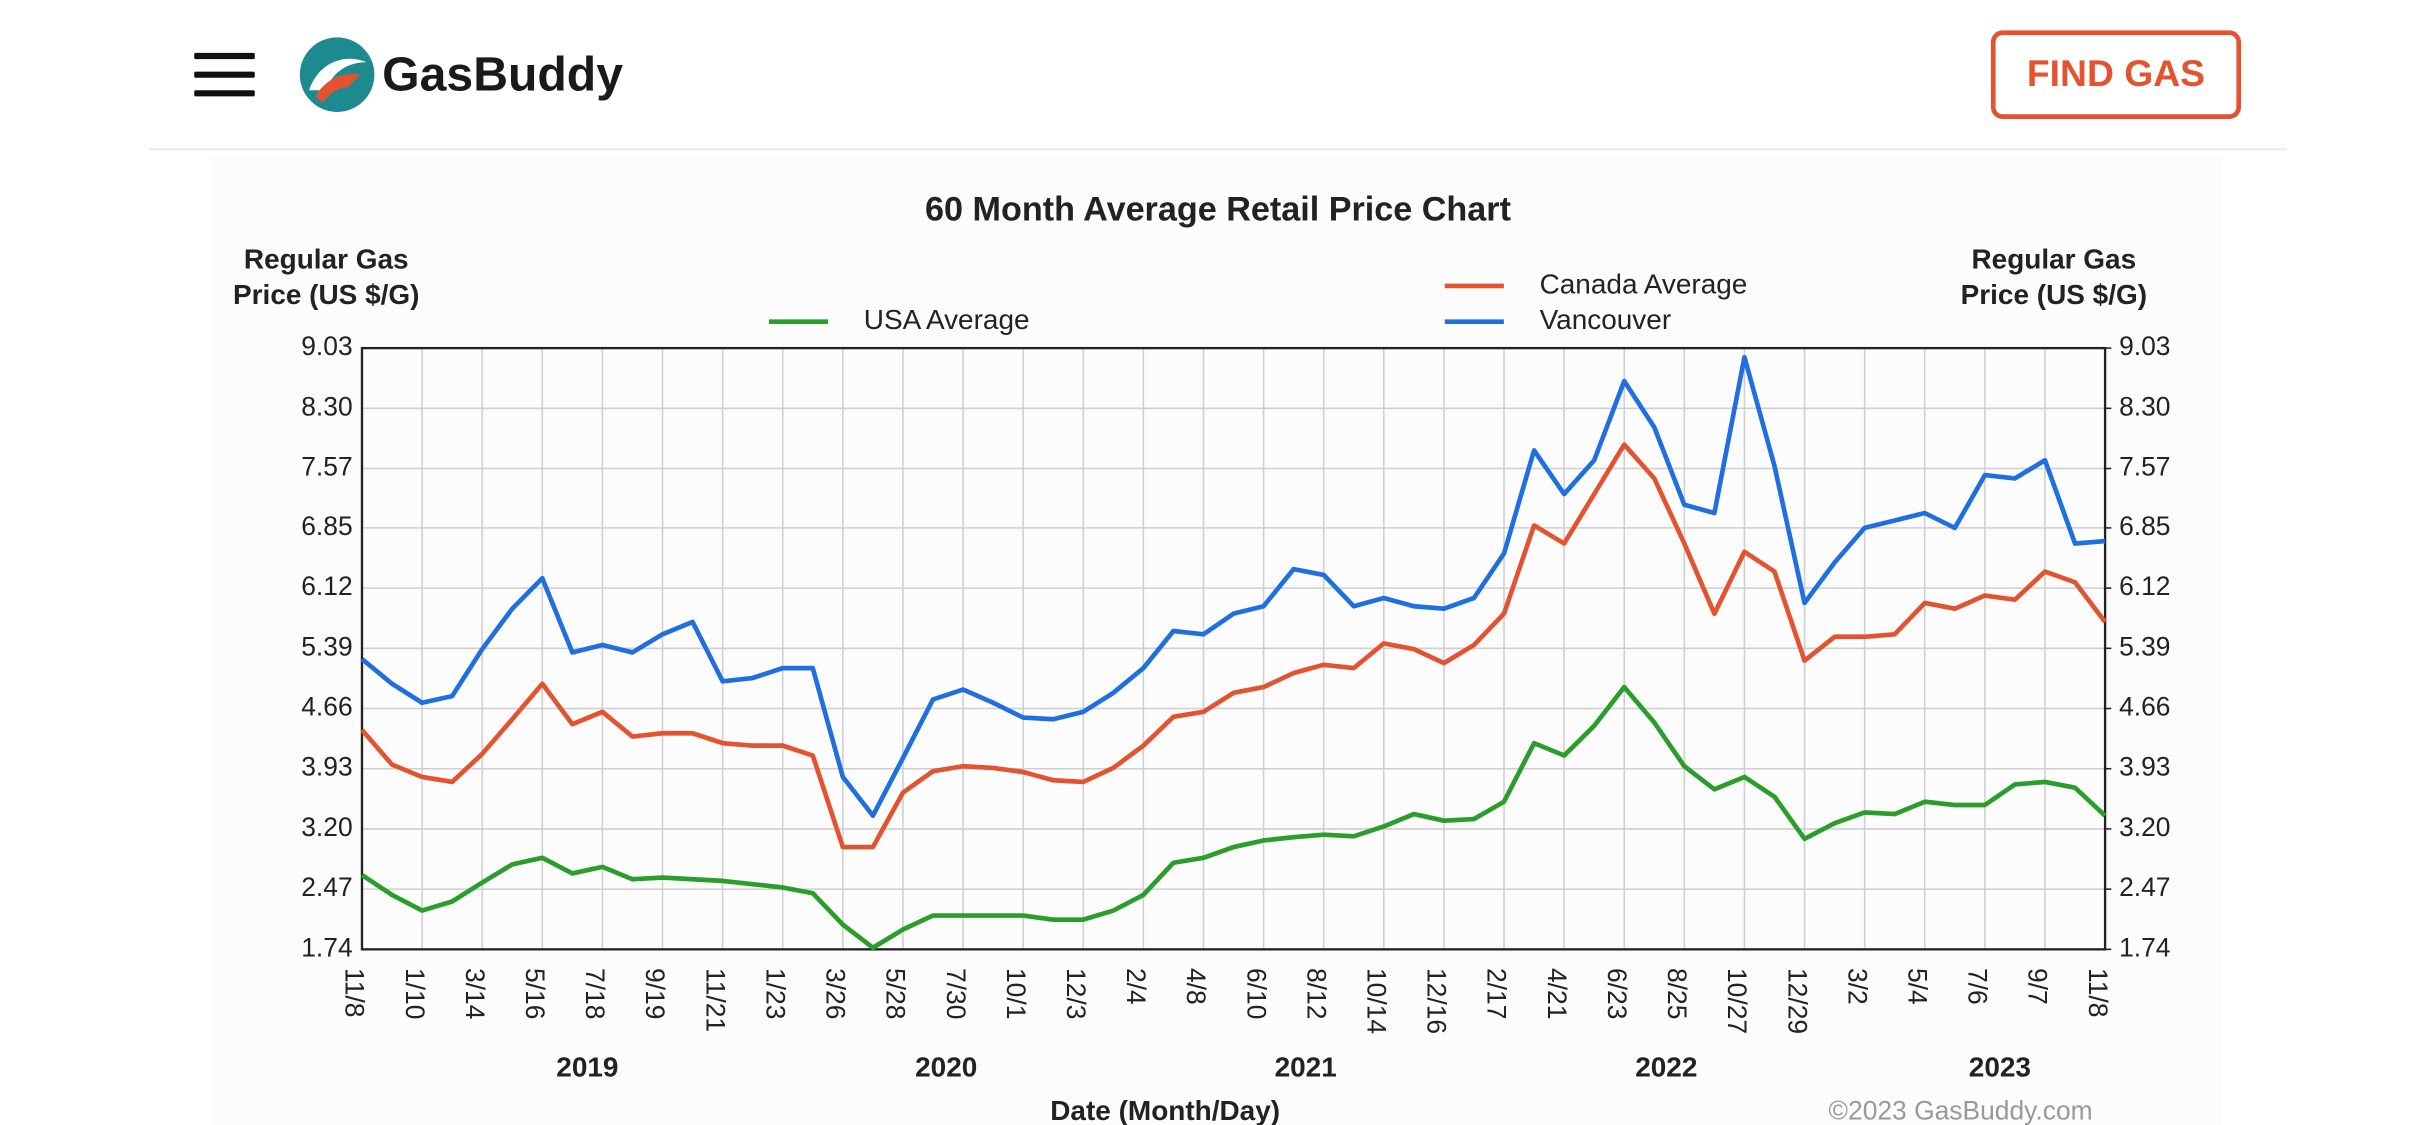  I want to click on button-frame, so click(2116, 74).